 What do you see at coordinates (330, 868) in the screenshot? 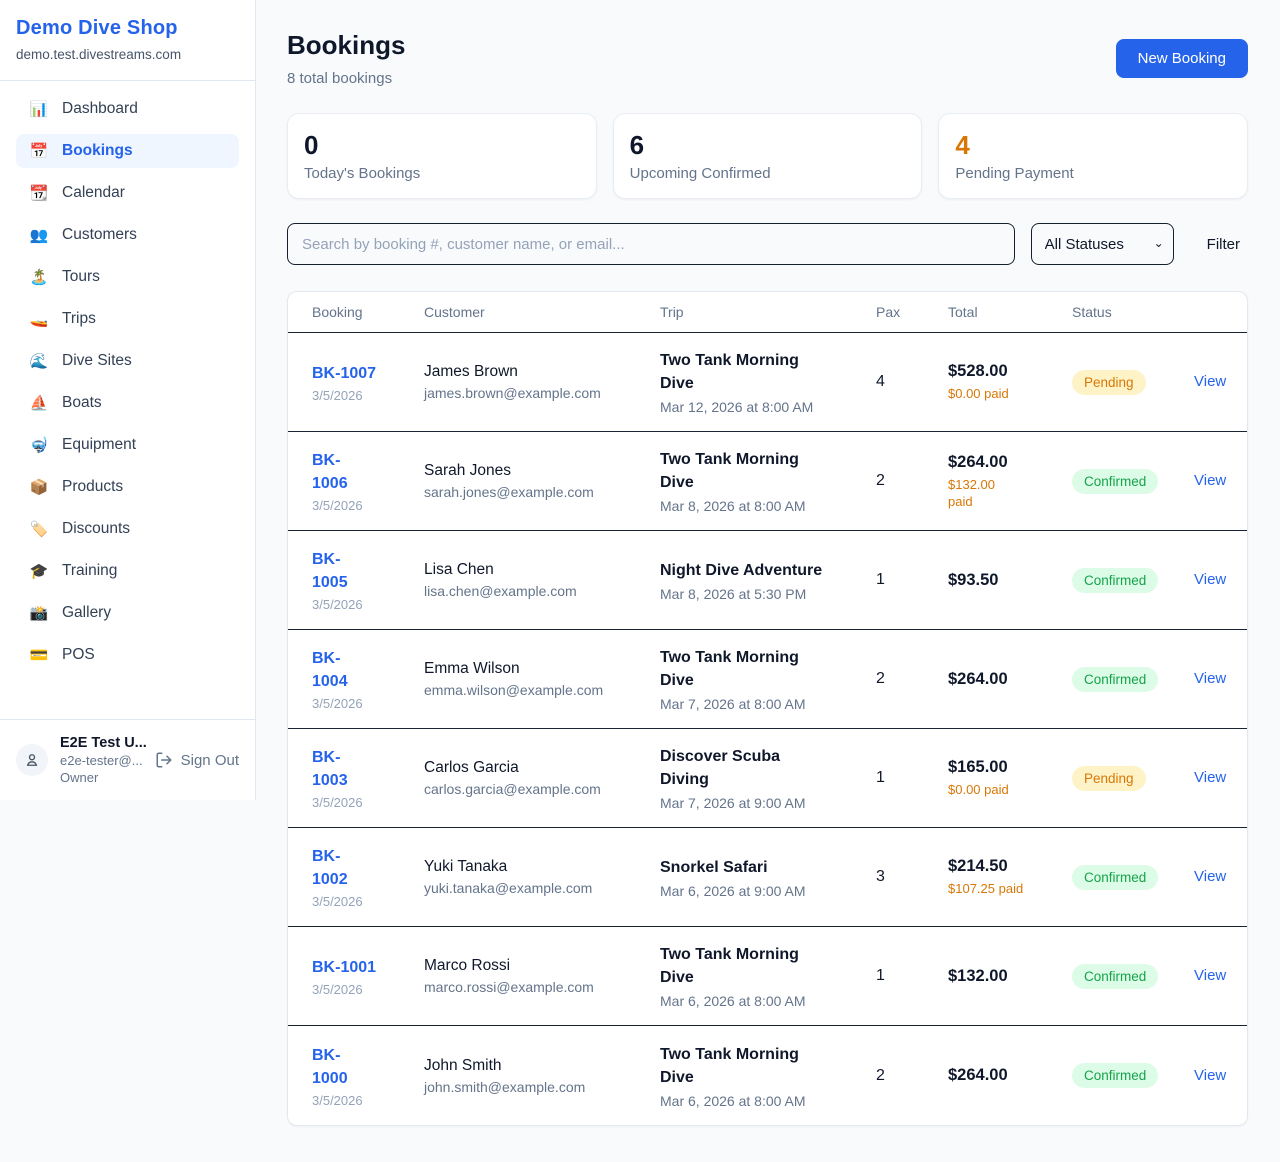
I see `booking-id-link: BK- 1002` at bounding box center [330, 868].